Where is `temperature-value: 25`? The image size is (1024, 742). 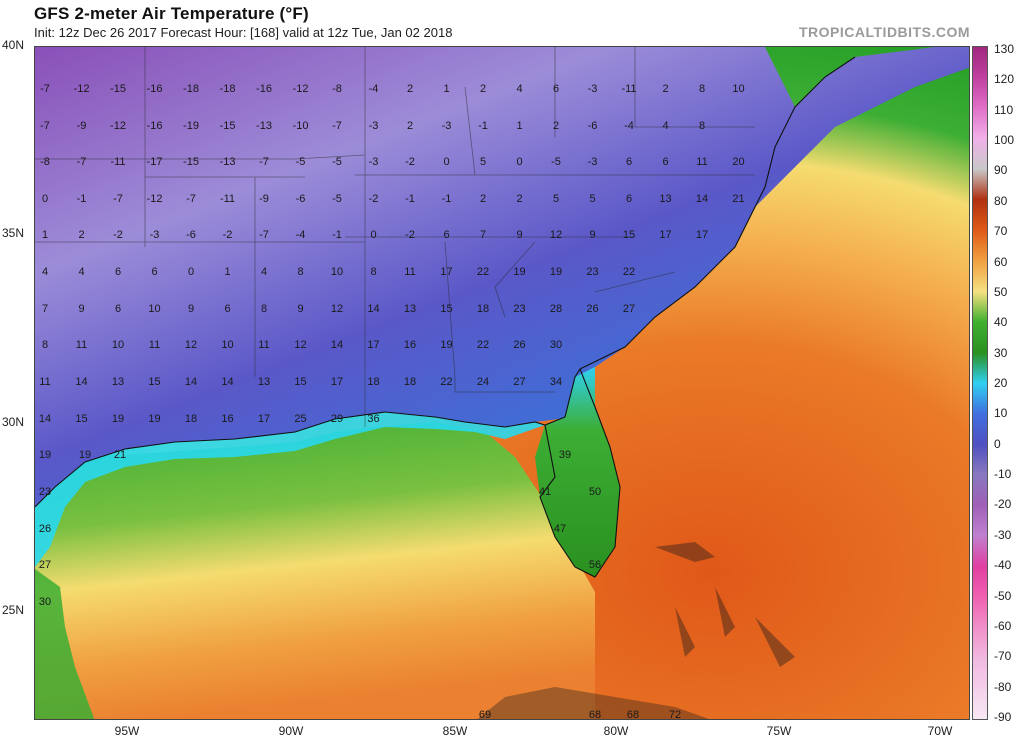 temperature-value: 25 is located at coordinates (300, 419).